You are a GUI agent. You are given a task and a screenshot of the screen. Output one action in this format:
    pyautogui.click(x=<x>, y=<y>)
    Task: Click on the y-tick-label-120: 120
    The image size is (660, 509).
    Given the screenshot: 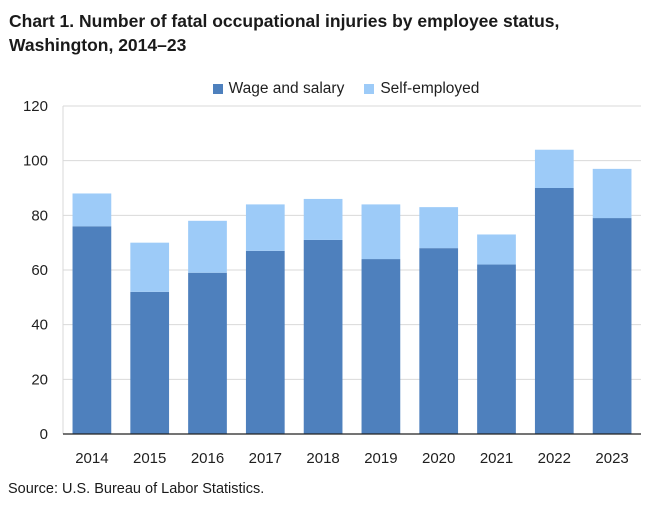 What is the action you would take?
    pyautogui.click(x=35, y=106)
    